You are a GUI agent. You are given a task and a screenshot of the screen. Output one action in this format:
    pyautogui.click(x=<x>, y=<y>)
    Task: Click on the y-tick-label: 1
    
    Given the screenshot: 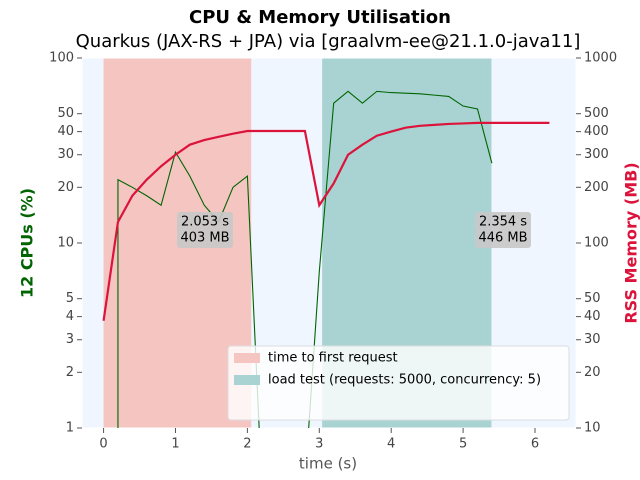 What is the action you would take?
    pyautogui.click(x=70, y=428)
    